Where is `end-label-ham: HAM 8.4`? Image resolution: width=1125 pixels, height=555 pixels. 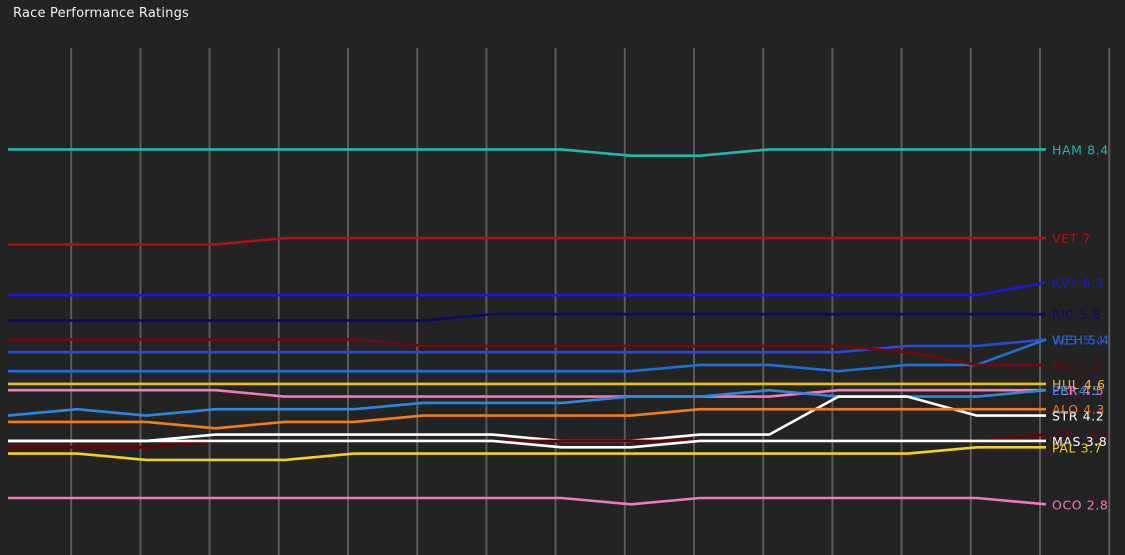
end-label-ham: HAM 8.4 is located at coordinates (1080, 149).